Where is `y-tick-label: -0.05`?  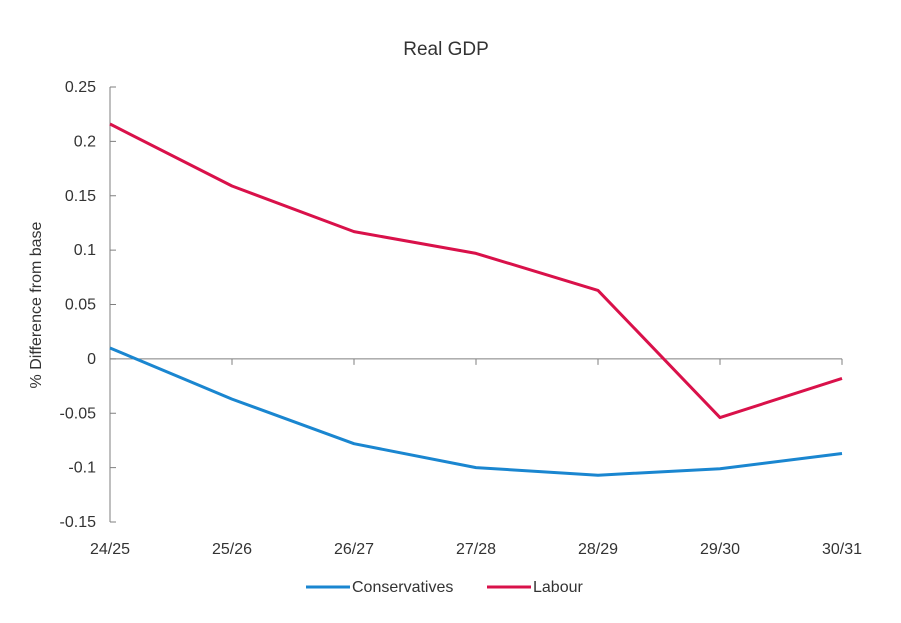 y-tick-label: -0.05 is located at coordinates (78, 413).